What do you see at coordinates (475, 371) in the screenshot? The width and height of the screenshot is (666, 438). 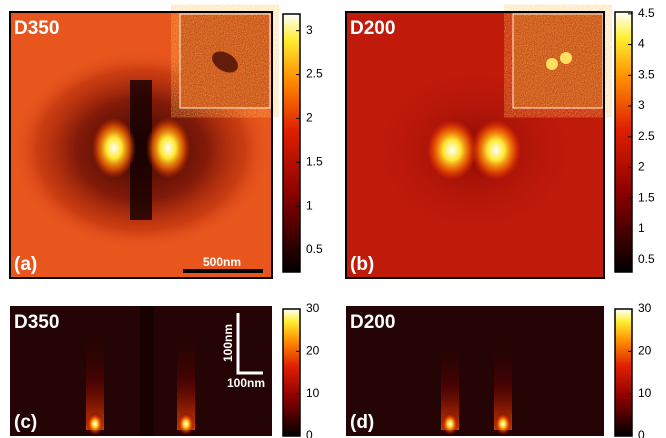 I see `panel-d-image` at bounding box center [475, 371].